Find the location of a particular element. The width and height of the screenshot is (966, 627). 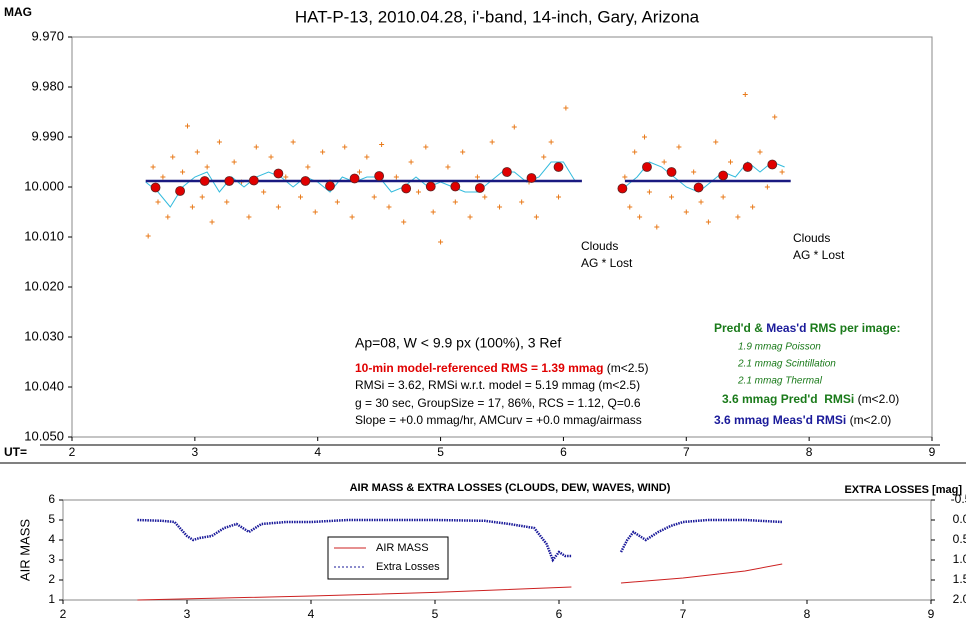

y-tick-label: 10.030 is located at coordinates (44, 335).